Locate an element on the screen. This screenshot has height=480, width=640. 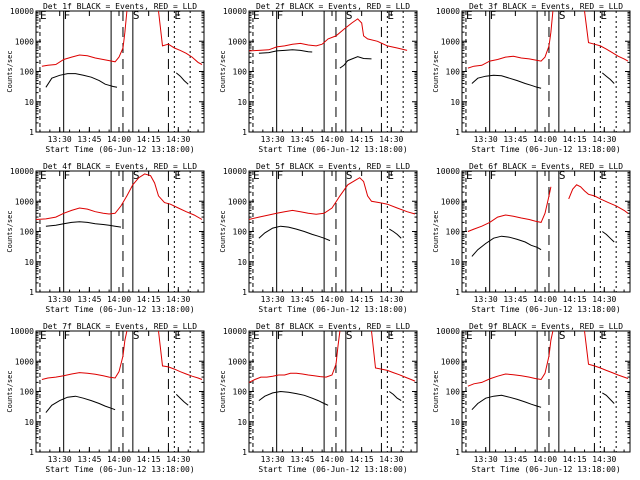
panel-title: Det 8f BLACK = Events, RED = LLD is located at coordinates (333, 326).